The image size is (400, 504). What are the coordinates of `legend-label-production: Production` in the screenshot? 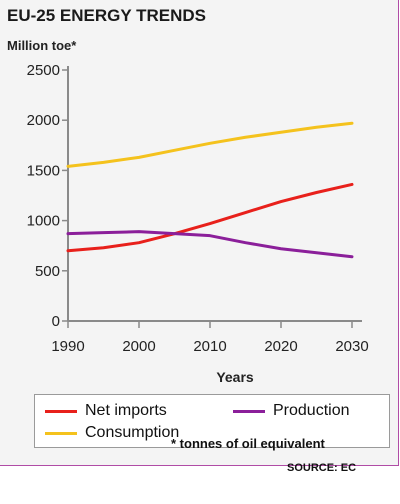 It's located at (311, 410).